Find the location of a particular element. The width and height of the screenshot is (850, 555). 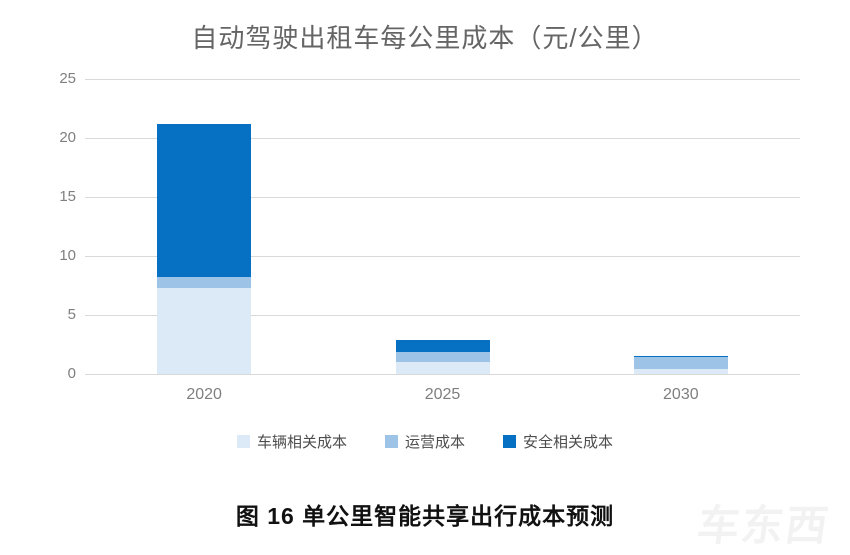

legend-item-安全相关成本: 安全相关成本 is located at coordinates (558, 441).